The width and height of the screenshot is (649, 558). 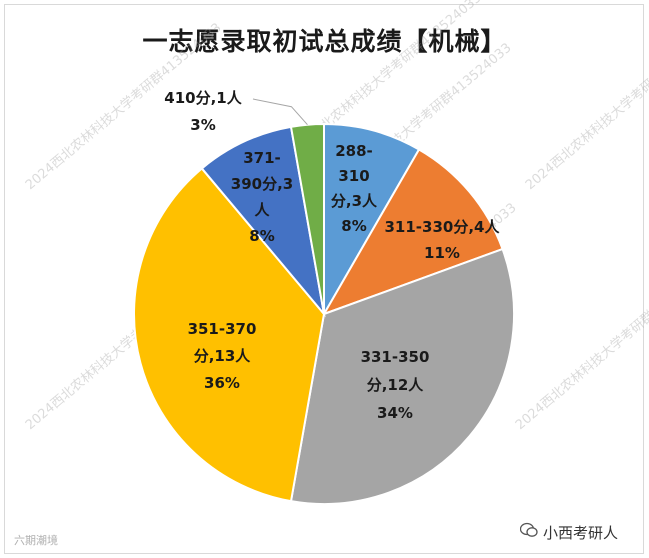 What do you see at coordinates (354, 188) in the screenshot?
I see `slice-label-1: 288-310 分,3人 8%` at bounding box center [354, 188].